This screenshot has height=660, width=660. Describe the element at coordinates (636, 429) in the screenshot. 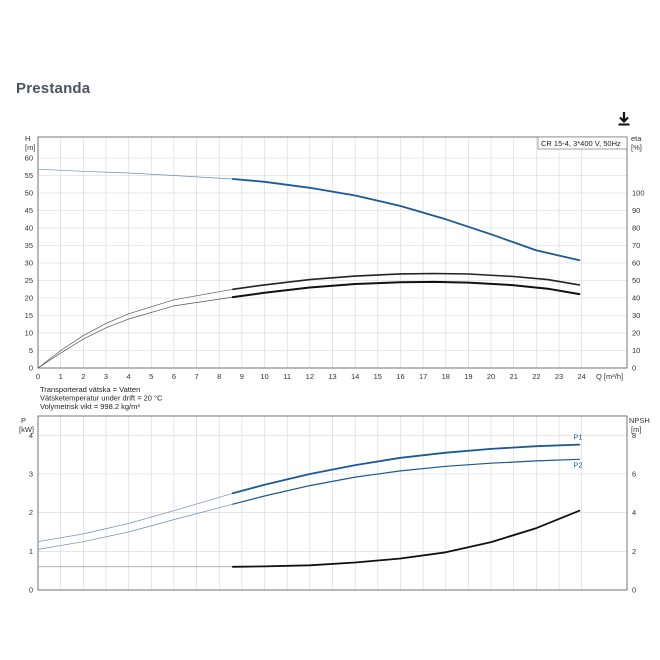

I see `y2-axis-unit: [m]` at that location.